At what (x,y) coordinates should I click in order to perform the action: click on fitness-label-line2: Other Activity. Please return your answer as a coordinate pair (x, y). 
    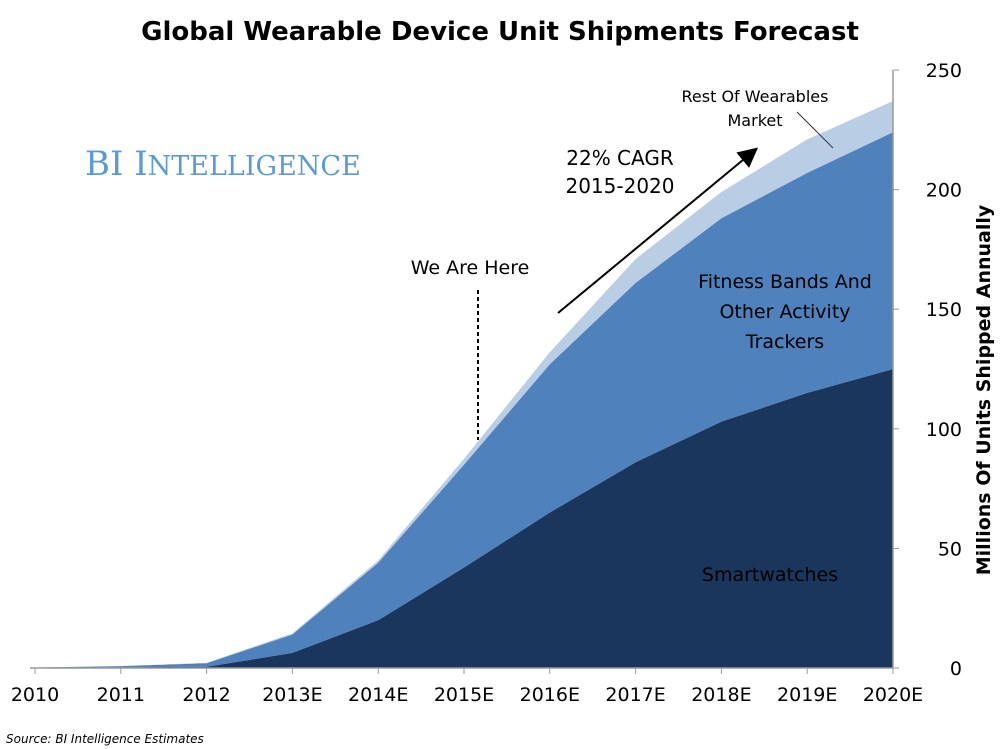
    Looking at the image, I should click on (784, 312).